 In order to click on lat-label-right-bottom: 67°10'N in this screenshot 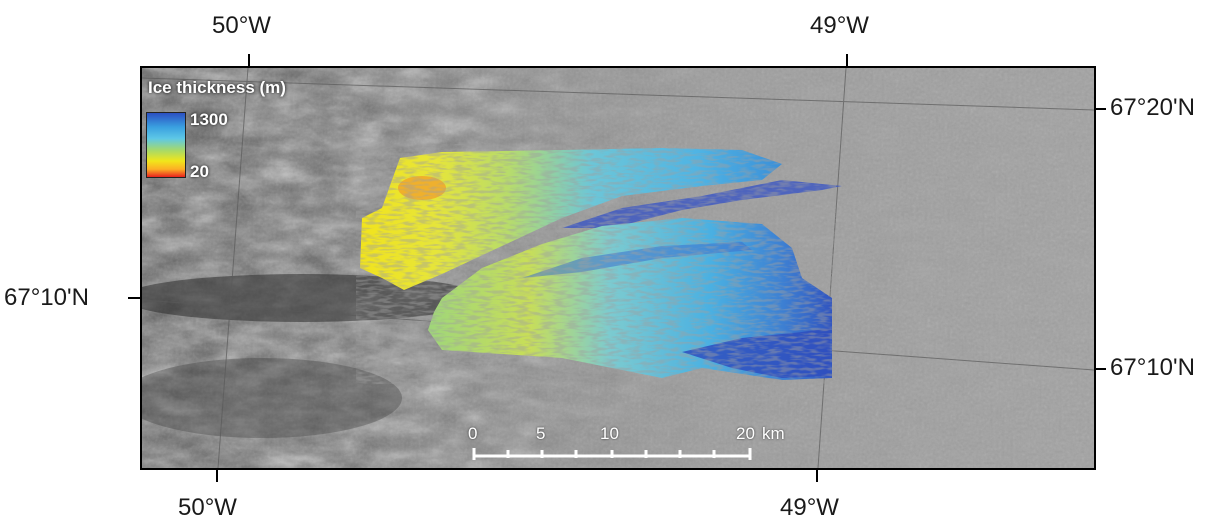, I will do `click(1152, 367)`.